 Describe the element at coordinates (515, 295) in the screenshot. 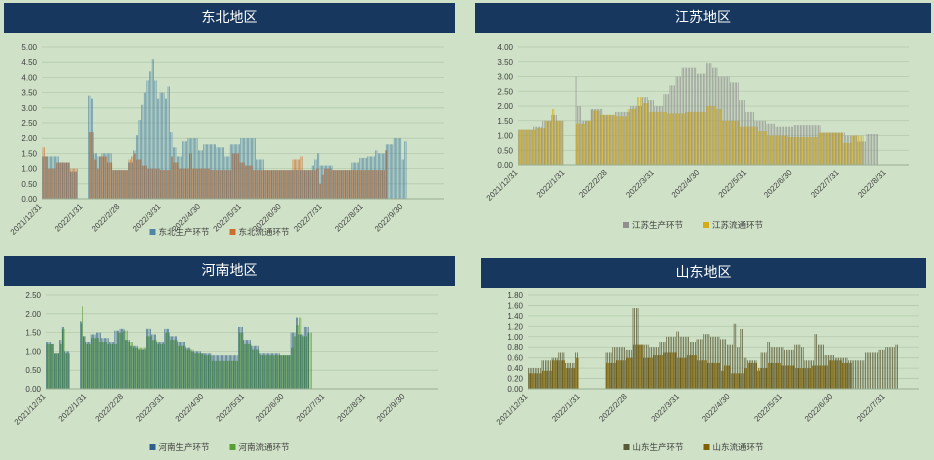

I see `y-tick-label: 1.80` at that location.